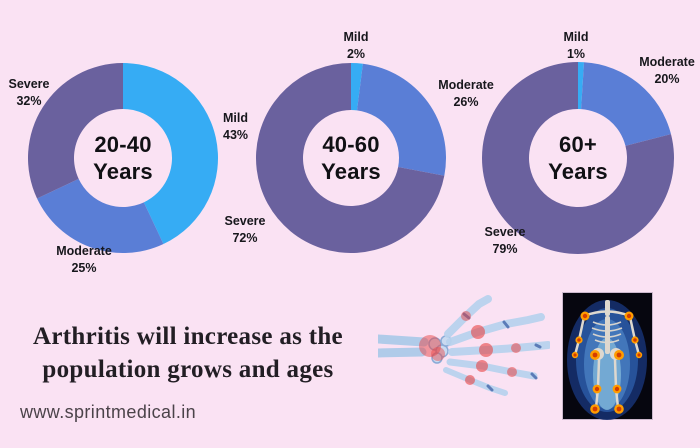  I want to click on slice-moderate-20-40-years, so click(100, 215).